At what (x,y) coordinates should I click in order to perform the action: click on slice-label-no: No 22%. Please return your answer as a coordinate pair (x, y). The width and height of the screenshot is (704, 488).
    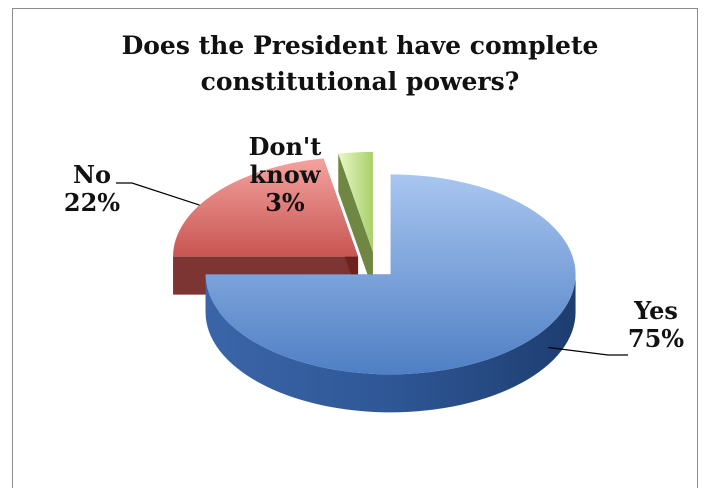
    Looking at the image, I should click on (92, 189).